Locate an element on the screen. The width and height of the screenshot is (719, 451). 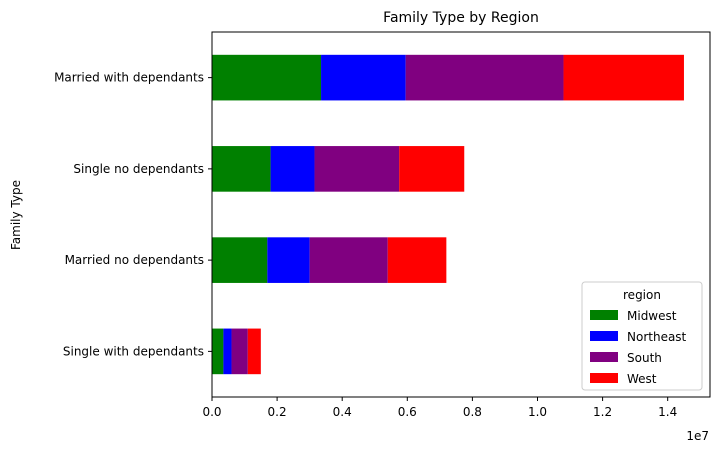
x-tick-label: 0.4 is located at coordinates (342, 412).